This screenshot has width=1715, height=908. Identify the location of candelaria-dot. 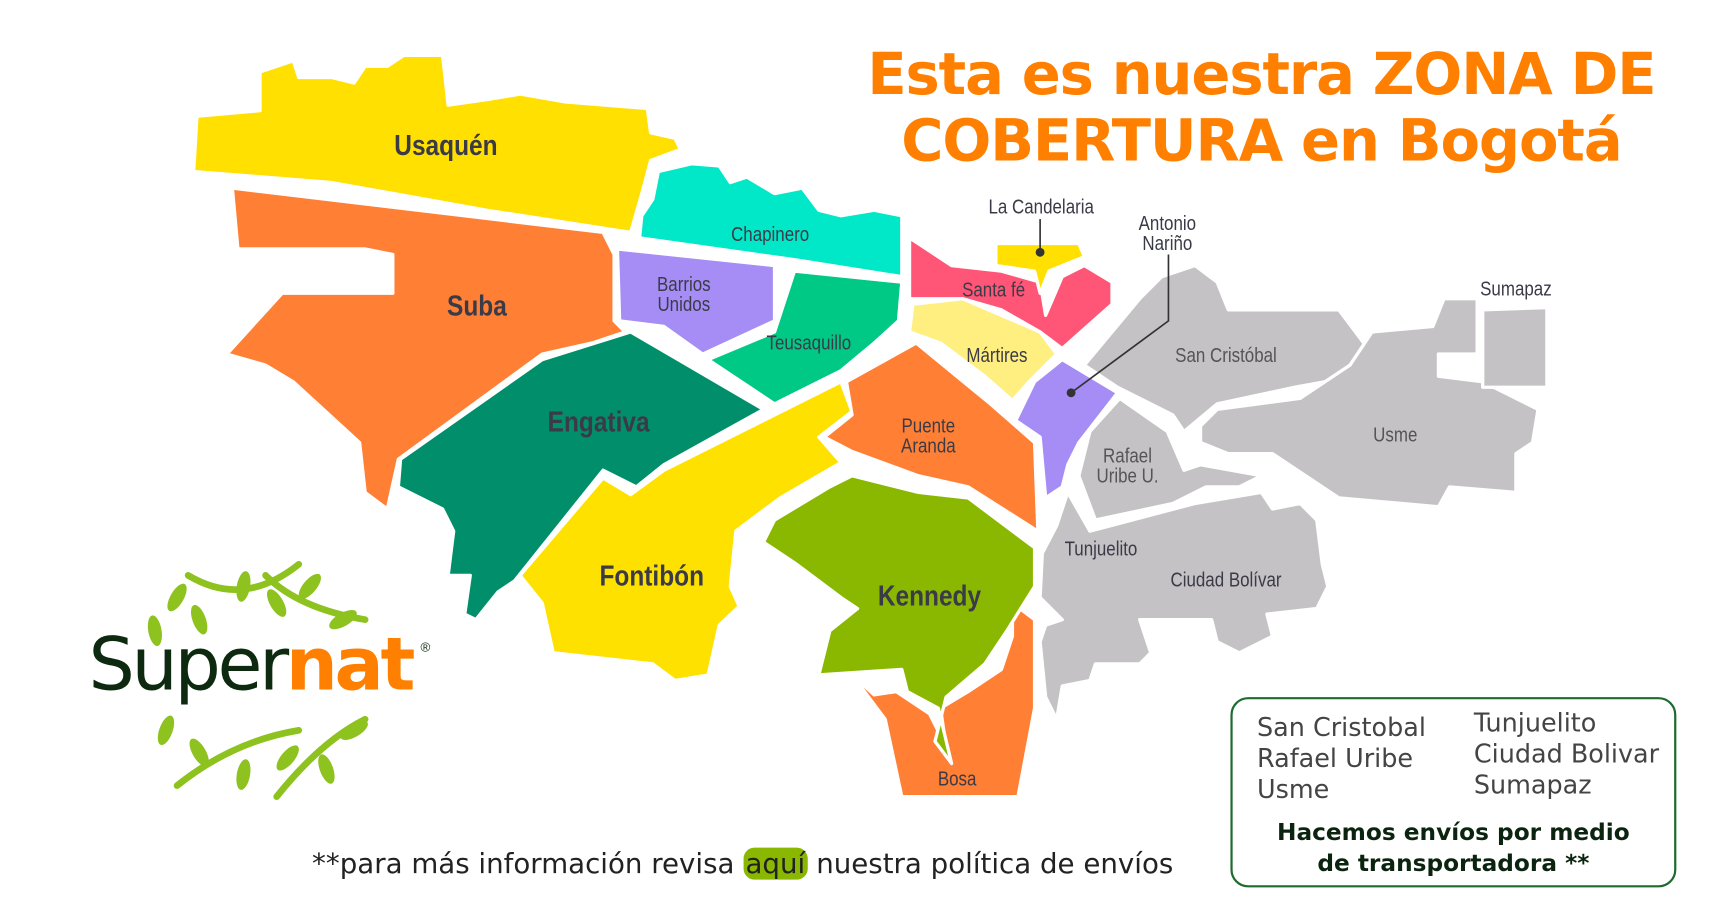
(1040, 252).